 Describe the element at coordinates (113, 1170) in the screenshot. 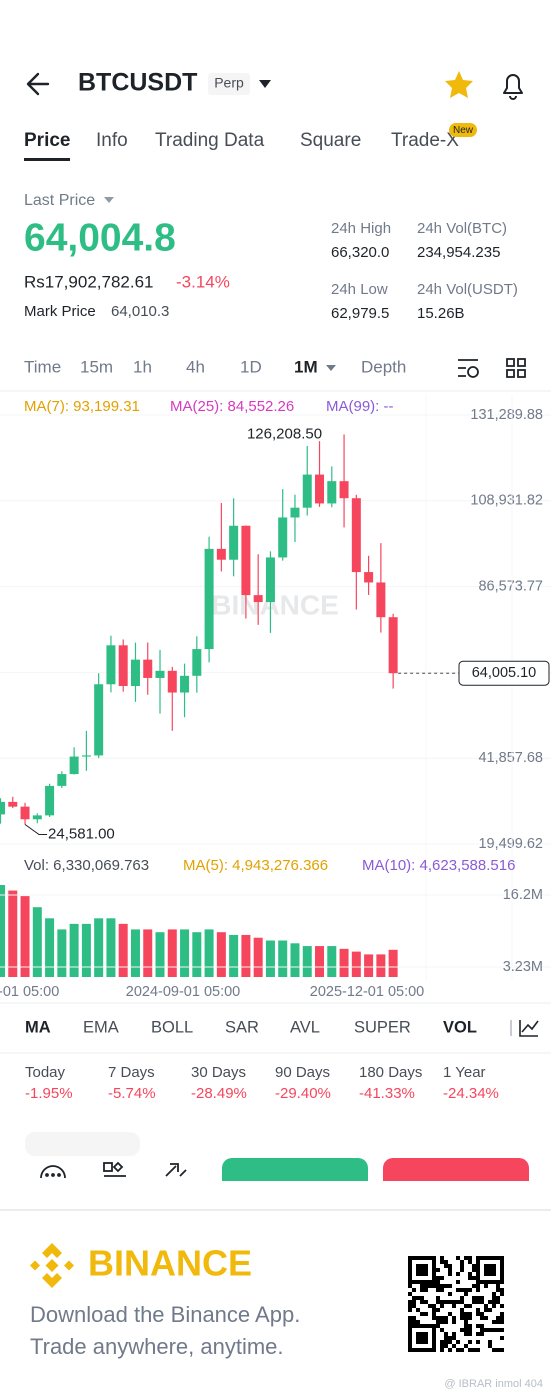

I see `bottom-icons` at that location.